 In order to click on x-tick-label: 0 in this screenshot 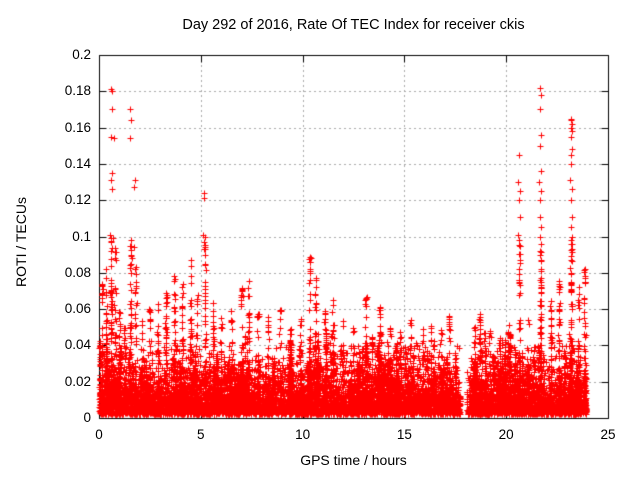, I will do `click(99, 434)`.